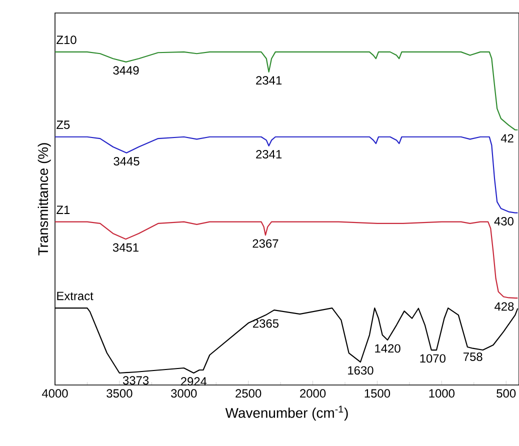 The image size is (519, 446). What do you see at coordinates (507, 138) in the screenshot?
I see `annotation: 42` at bounding box center [507, 138].